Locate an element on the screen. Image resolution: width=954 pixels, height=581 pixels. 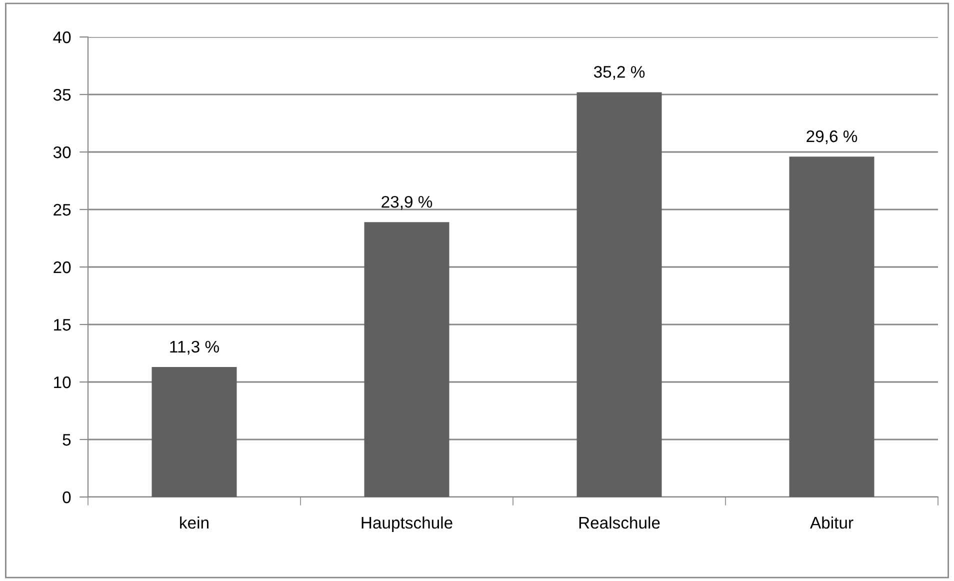
x-tick-label: kein is located at coordinates (194, 522).